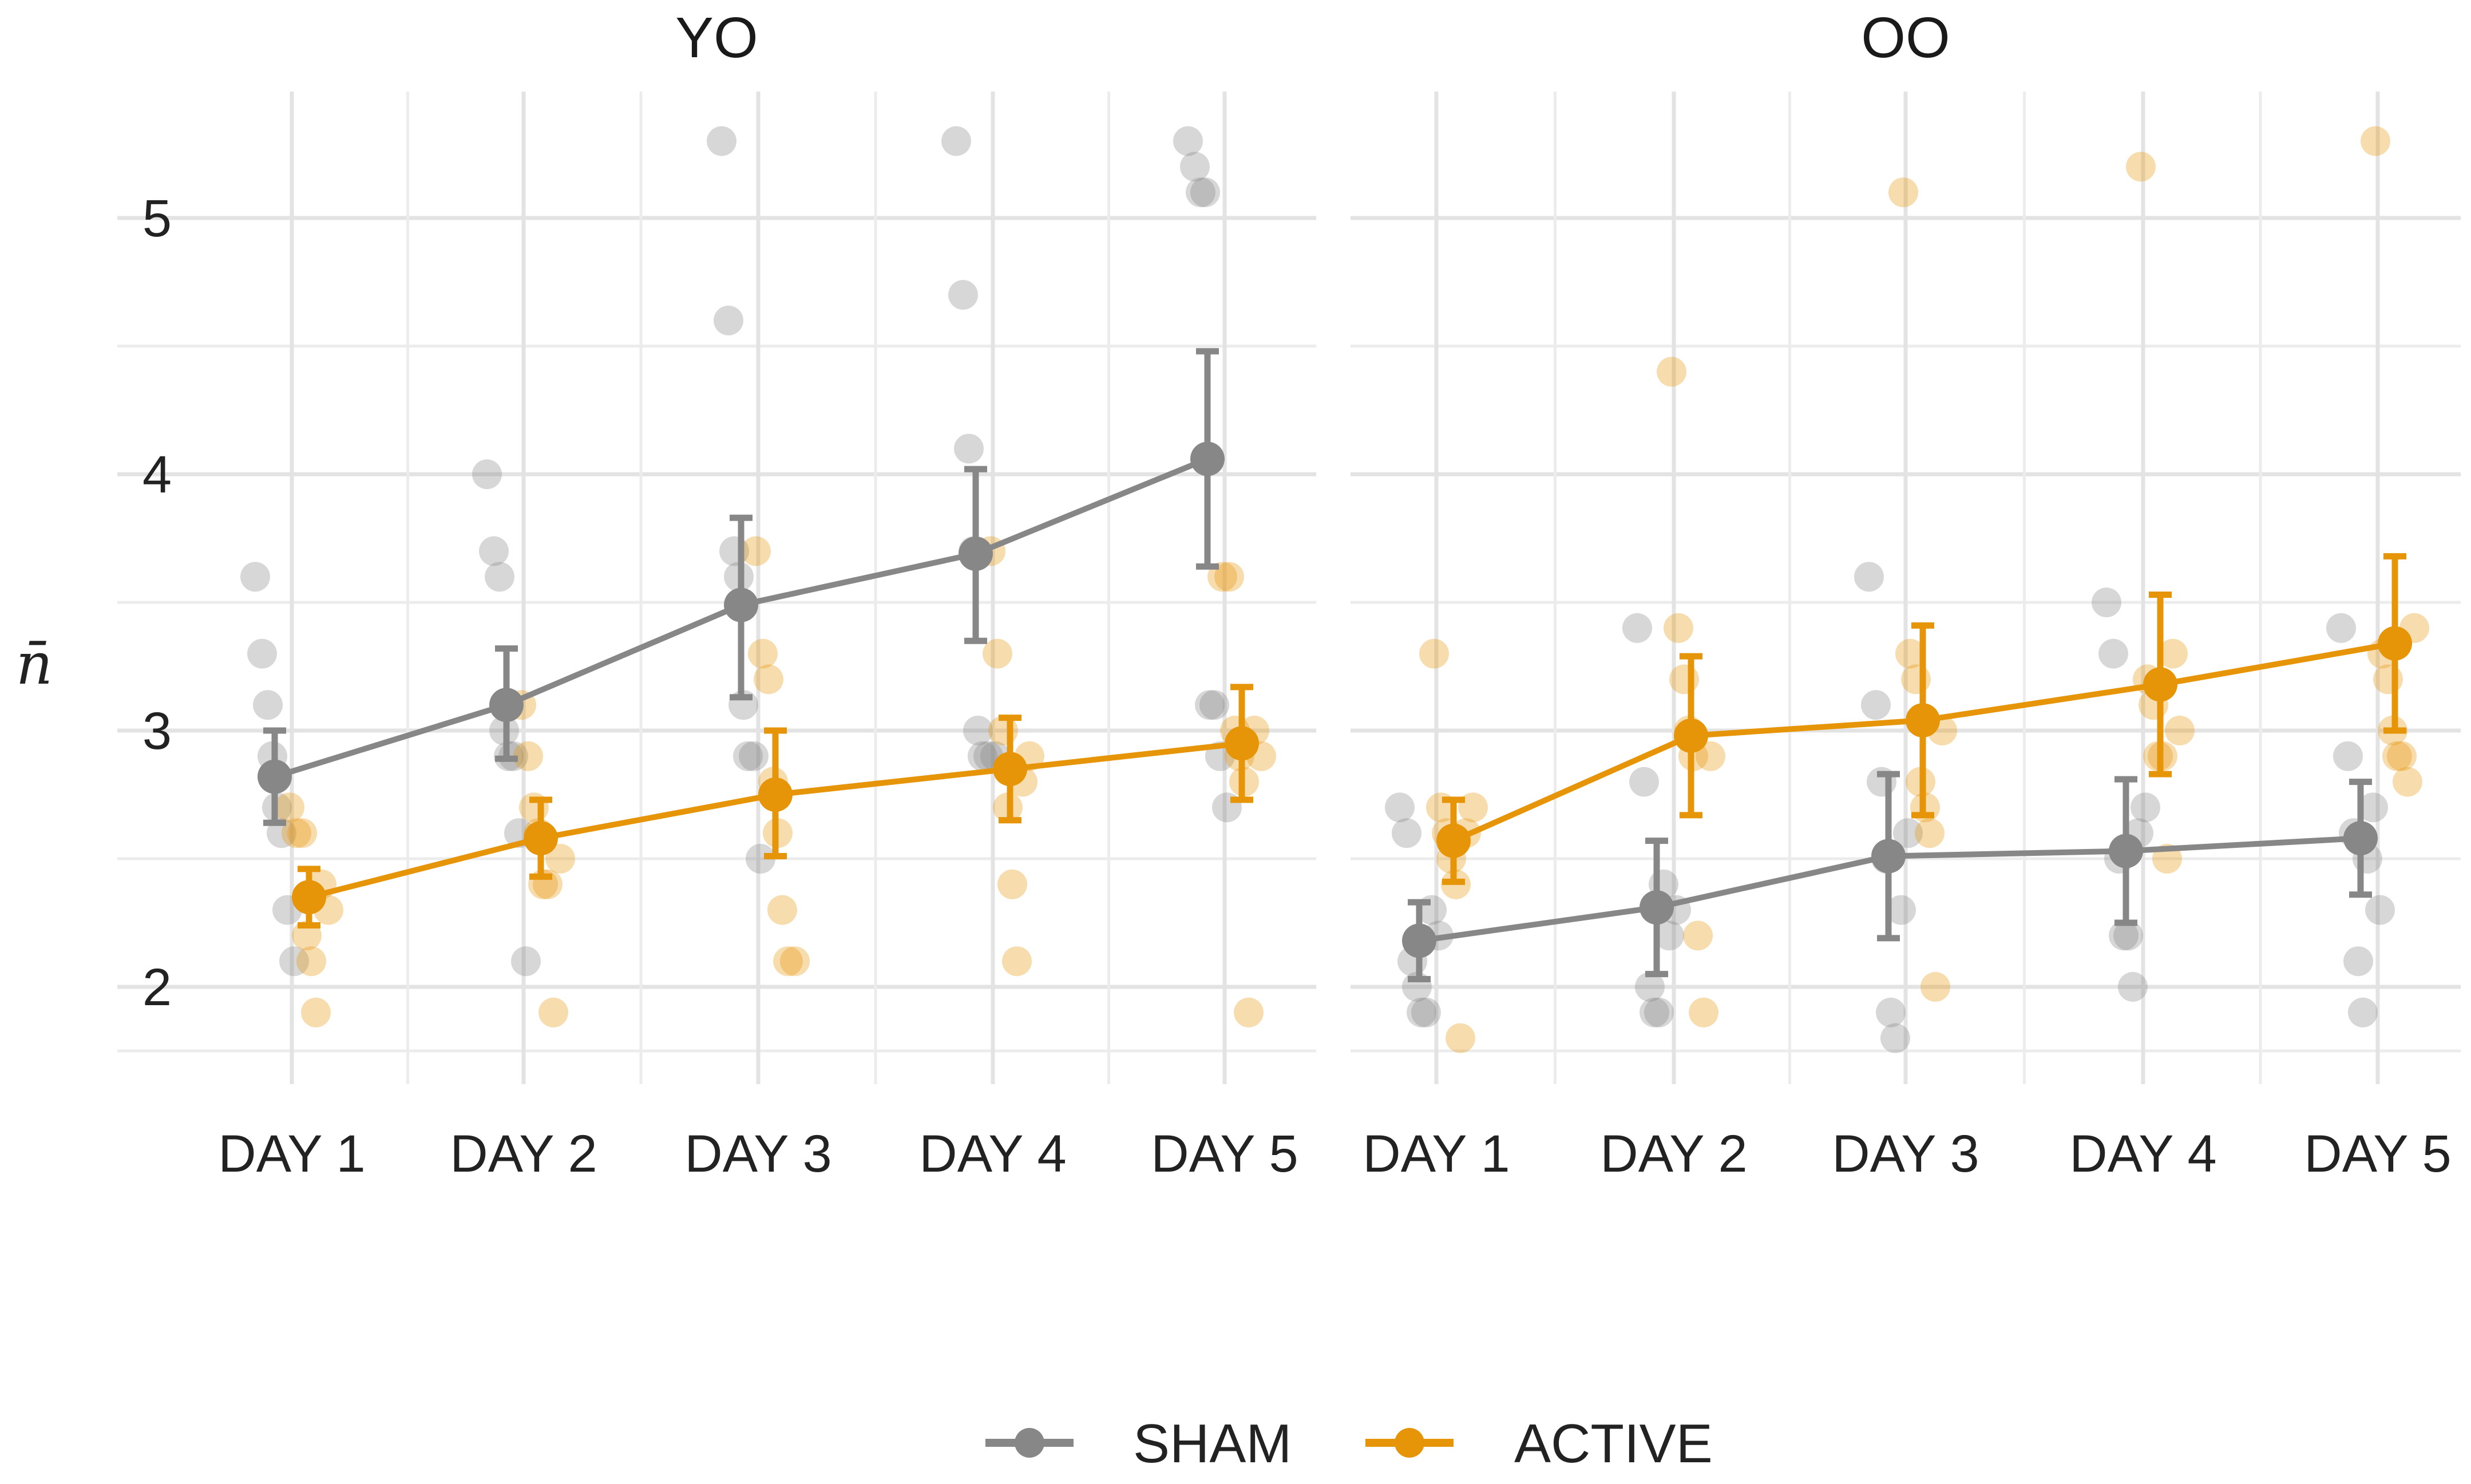 The height and width of the screenshot is (1484, 2471). What do you see at coordinates (291, 1154) in the screenshot?
I see `x-tick-label: DAY 1` at bounding box center [291, 1154].